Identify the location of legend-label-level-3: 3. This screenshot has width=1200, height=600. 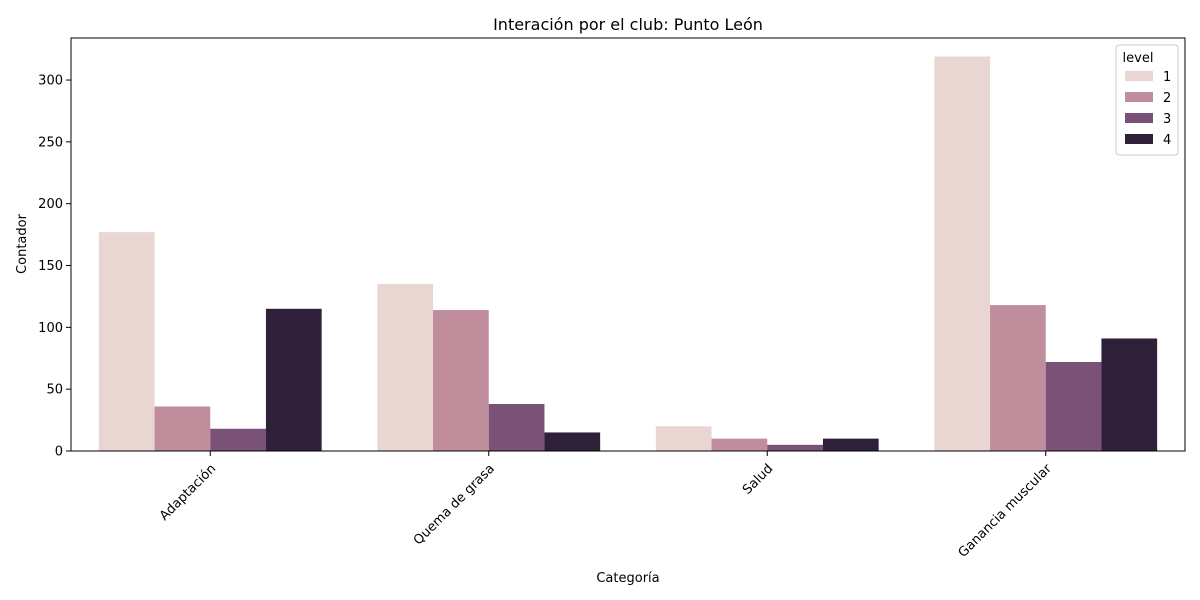
(1167, 119).